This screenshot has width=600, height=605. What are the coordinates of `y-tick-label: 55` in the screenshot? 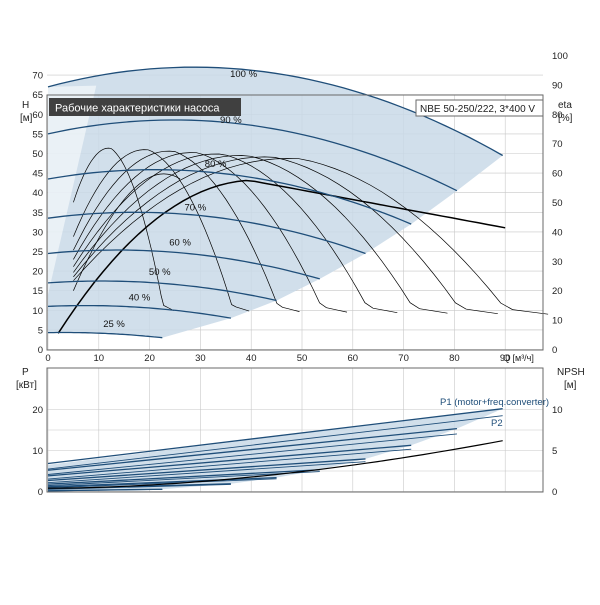 It's located at (37, 134).